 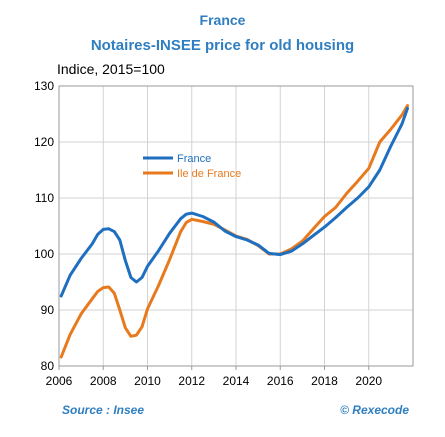 I want to click on y-tick-label: 120, so click(x=44, y=142).